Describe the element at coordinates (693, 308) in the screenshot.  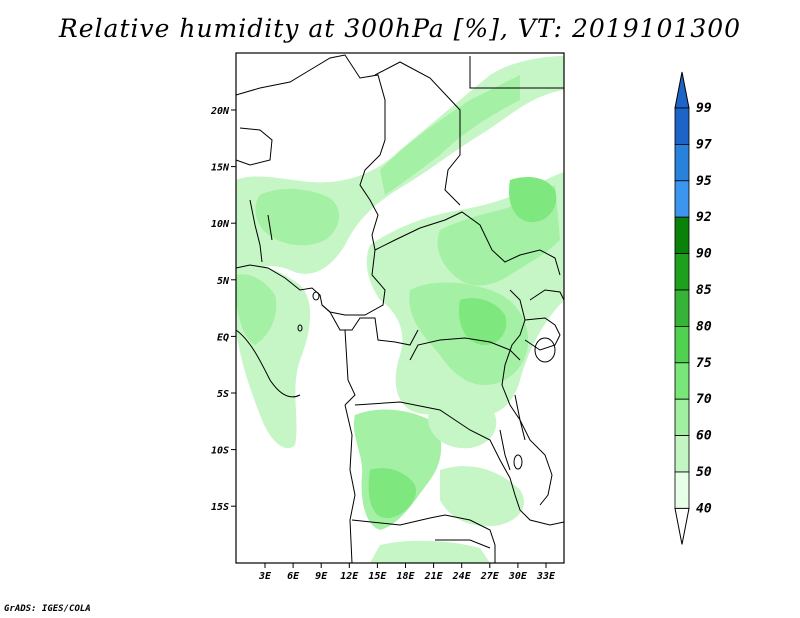
I see `colorbar: 99 97 95 92 90 85 80 75 70 60 50 40` at that location.